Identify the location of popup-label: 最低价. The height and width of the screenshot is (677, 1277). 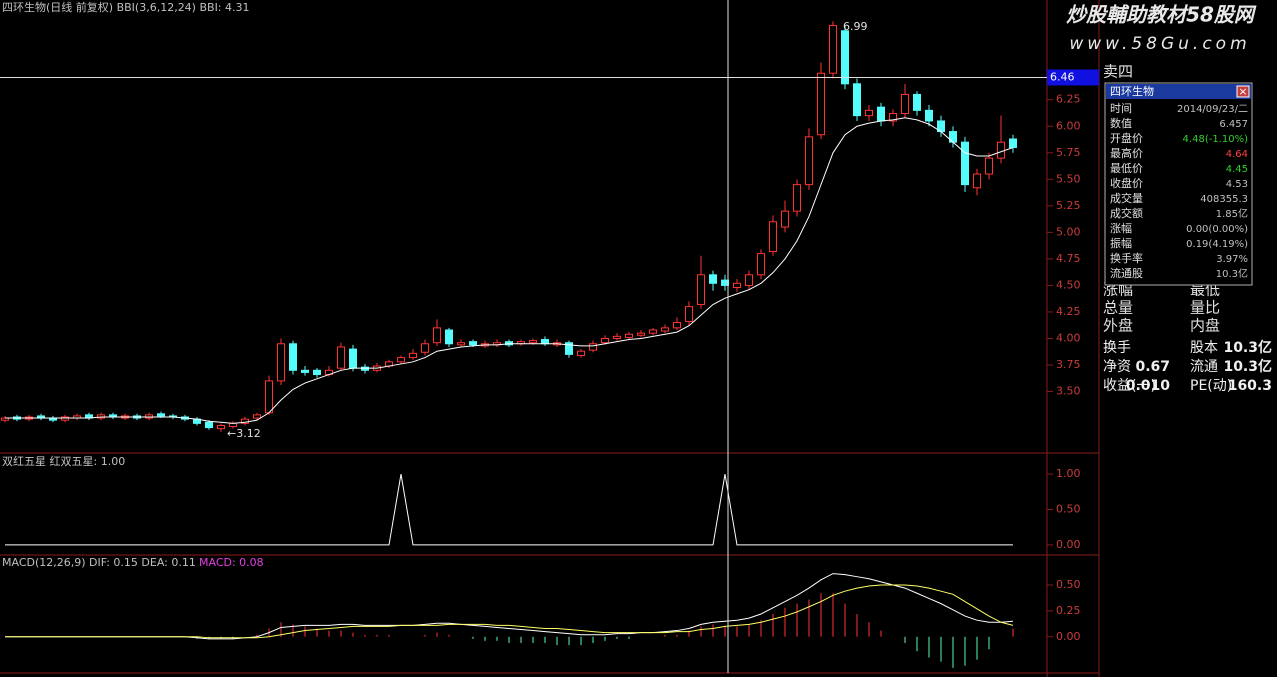
(1126, 168).